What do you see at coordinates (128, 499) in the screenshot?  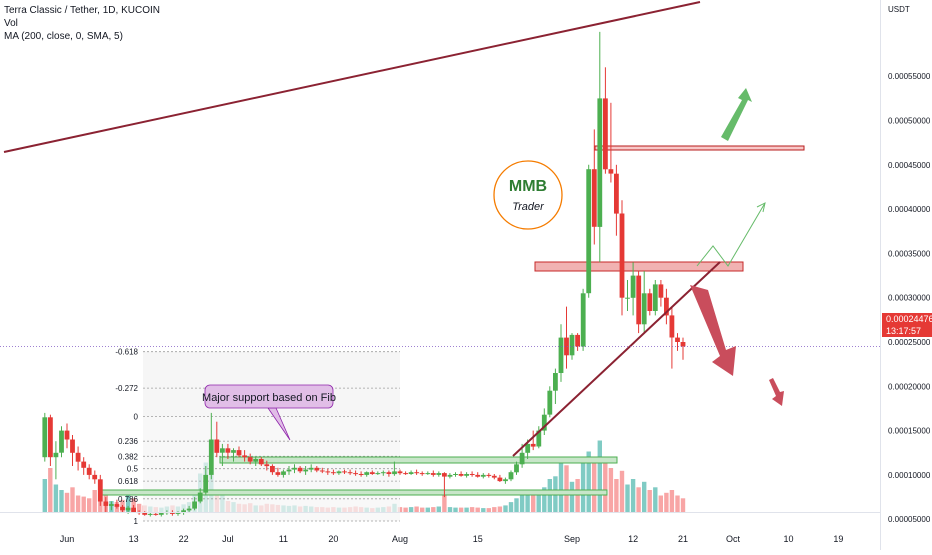 I see `fib-level-label: 0.786` at bounding box center [128, 499].